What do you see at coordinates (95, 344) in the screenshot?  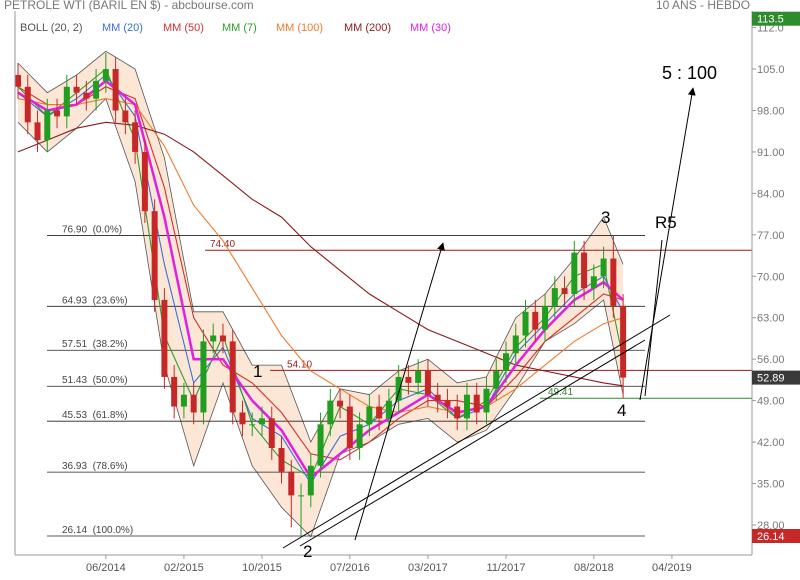 I see `fib-label: 57.51 (38.2%)` at bounding box center [95, 344].